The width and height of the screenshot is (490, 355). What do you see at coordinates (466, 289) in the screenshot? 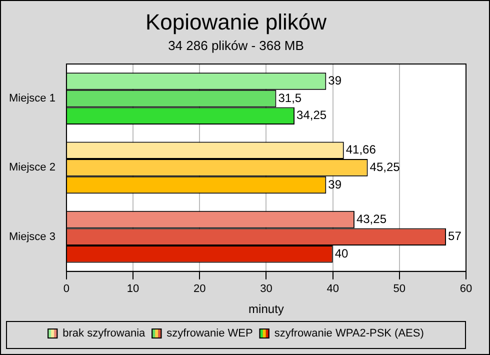
I see `x-tick-label: 60` at bounding box center [466, 289].